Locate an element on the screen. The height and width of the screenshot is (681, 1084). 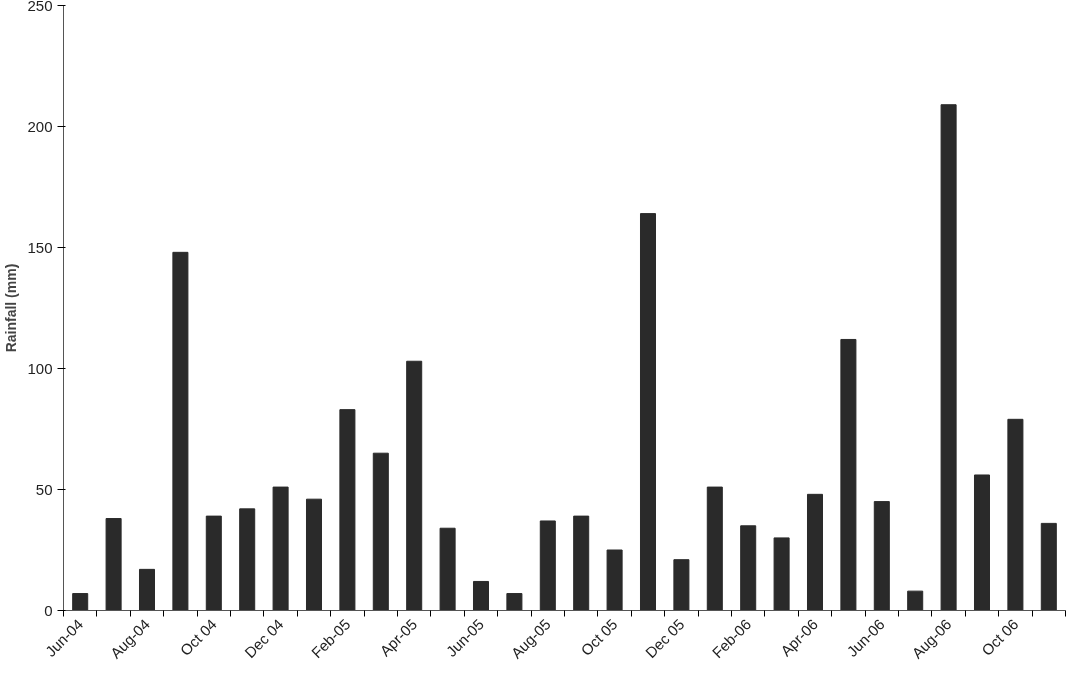
x-tick-label: Dec 04 is located at coordinates (263, 638).